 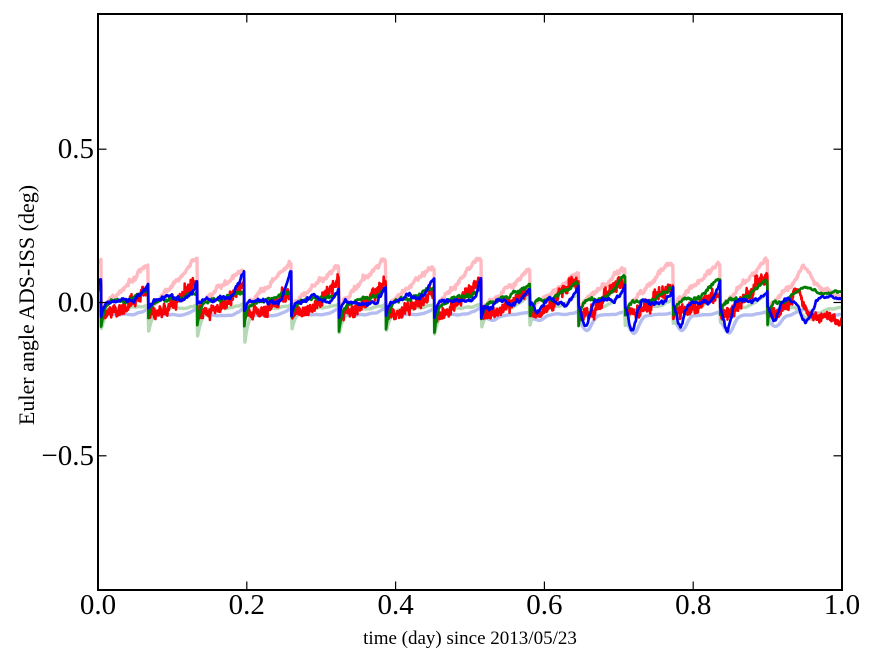 What do you see at coordinates (842, 605) in the screenshot?
I see `svg-text: 1.0` at bounding box center [842, 605].